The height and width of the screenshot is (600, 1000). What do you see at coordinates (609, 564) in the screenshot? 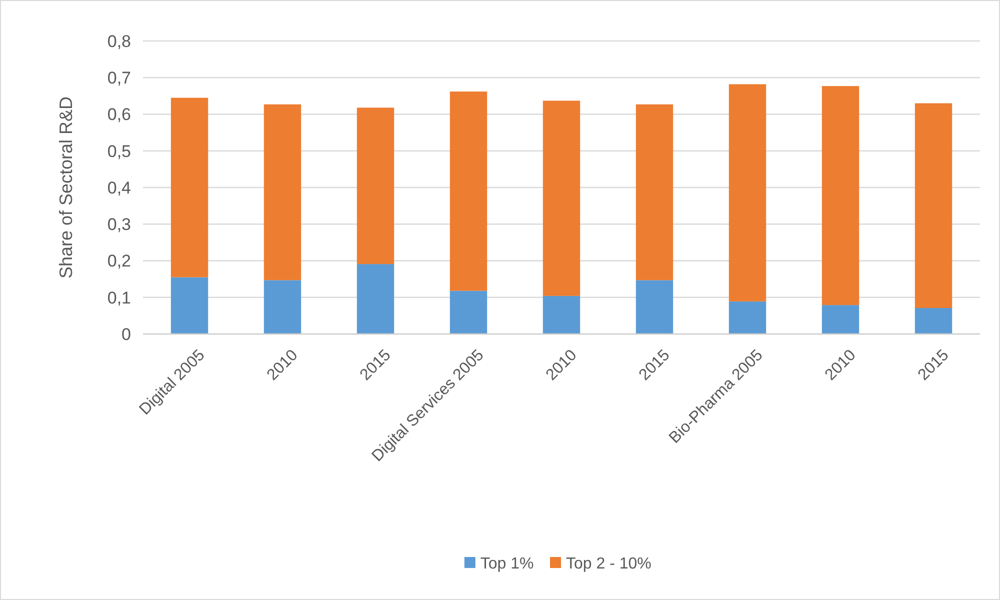
I see `legend-label: Top 2 - 10%` at bounding box center [609, 564].